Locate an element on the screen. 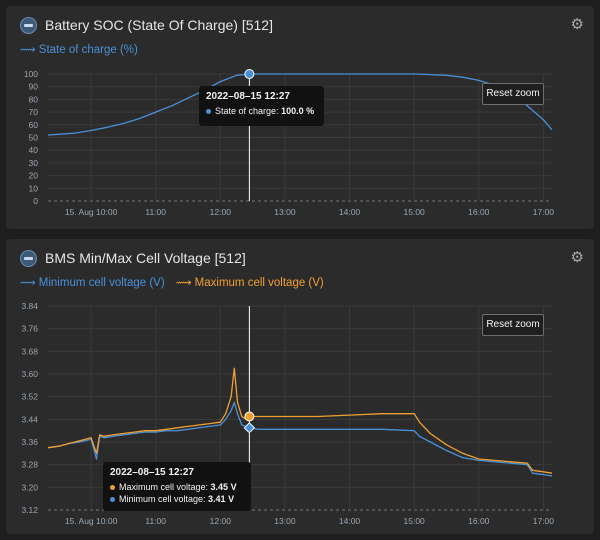 This screenshot has height=540, width=600. tooltip-label: Maximum cell voltage: is located at coordinates (164, 487).